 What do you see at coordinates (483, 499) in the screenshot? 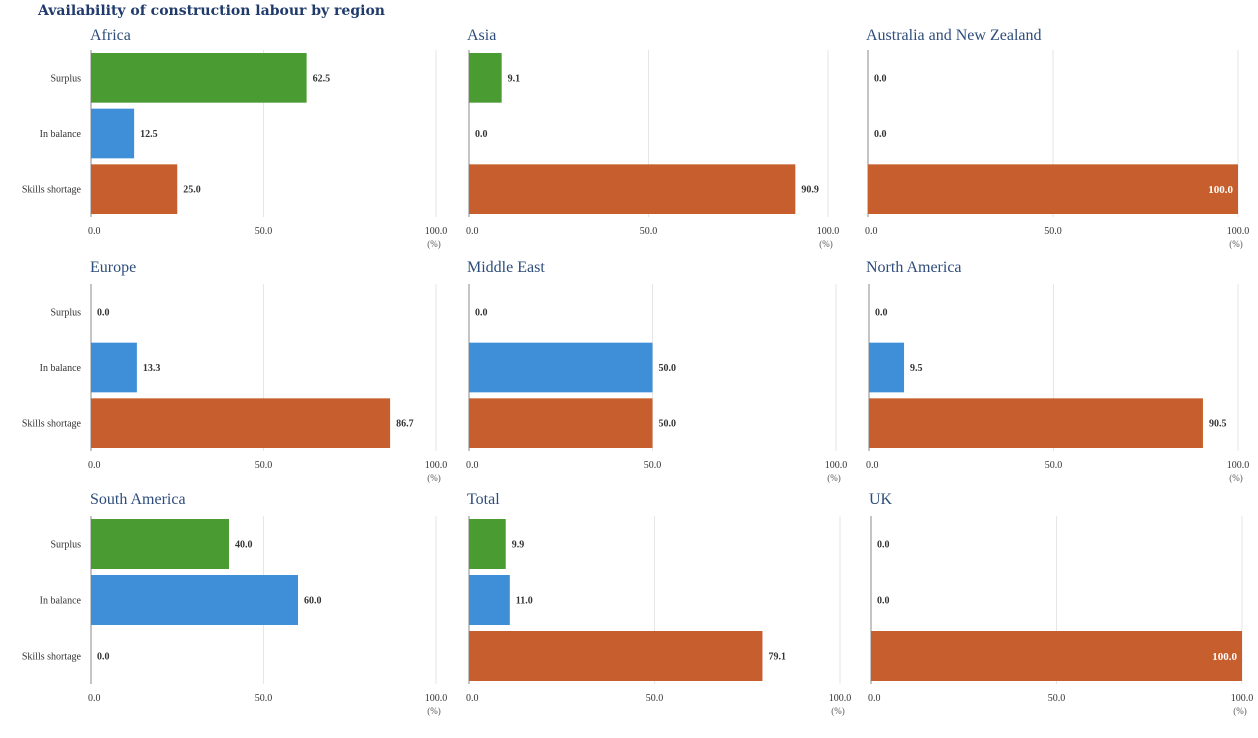
I see `chart-title: Total` at bounding box center [483, 499].